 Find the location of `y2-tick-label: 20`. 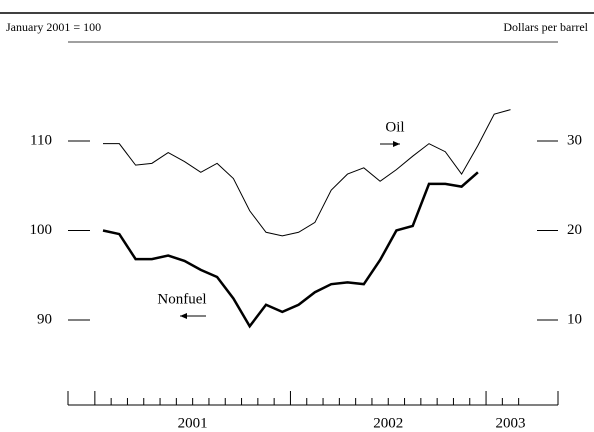

y2-tick-label: 20 is located at coordinates (574, 230).